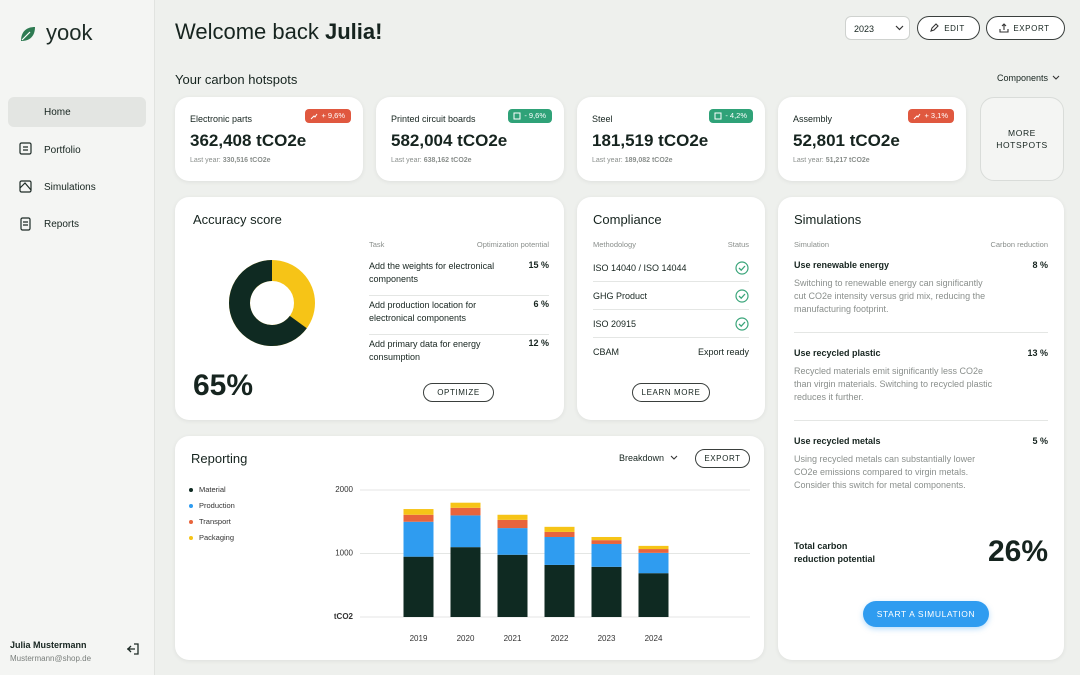  I want to click on more-hotspots: MORE HOTSPOTS, so click(1022, 139).